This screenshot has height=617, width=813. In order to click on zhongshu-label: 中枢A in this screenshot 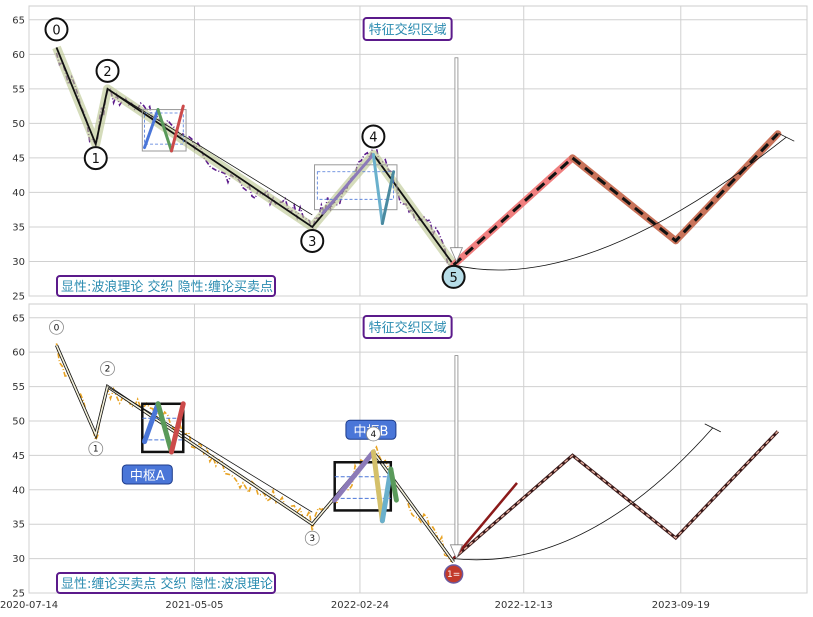, I will do `click(147, 476)`.